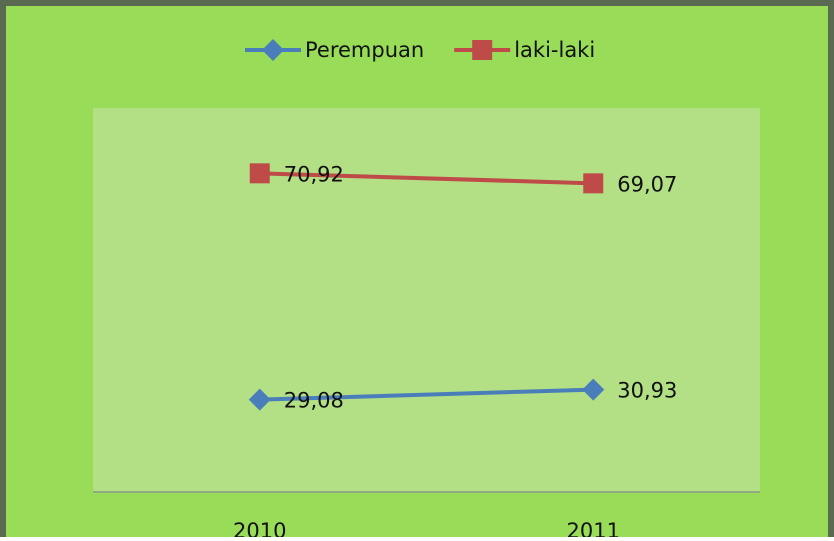 This screenshot has height=541, width=834. I want to click on data-label: 70,92, so click(314, 174).